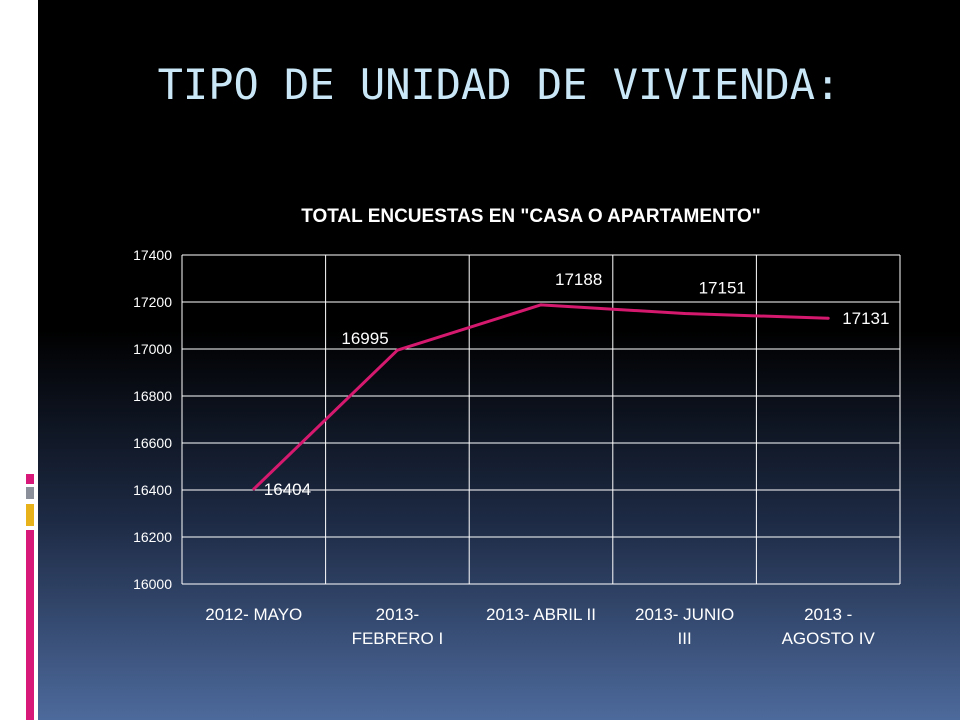 This screenshot has height=720, width=960. What do you see at coordinates (722, 288) in the screenshot?
I see `data-label: 17151` at bounding box center [722, 288].